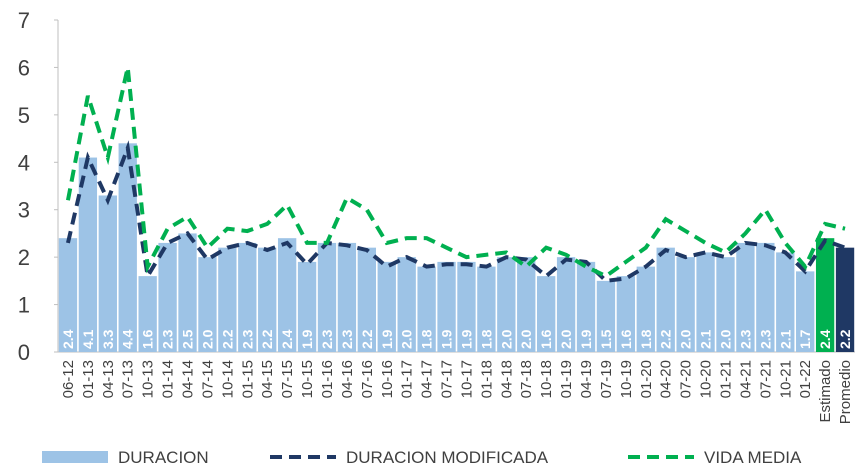  I want to click on legend-label: DURACION, so click(163, 457).